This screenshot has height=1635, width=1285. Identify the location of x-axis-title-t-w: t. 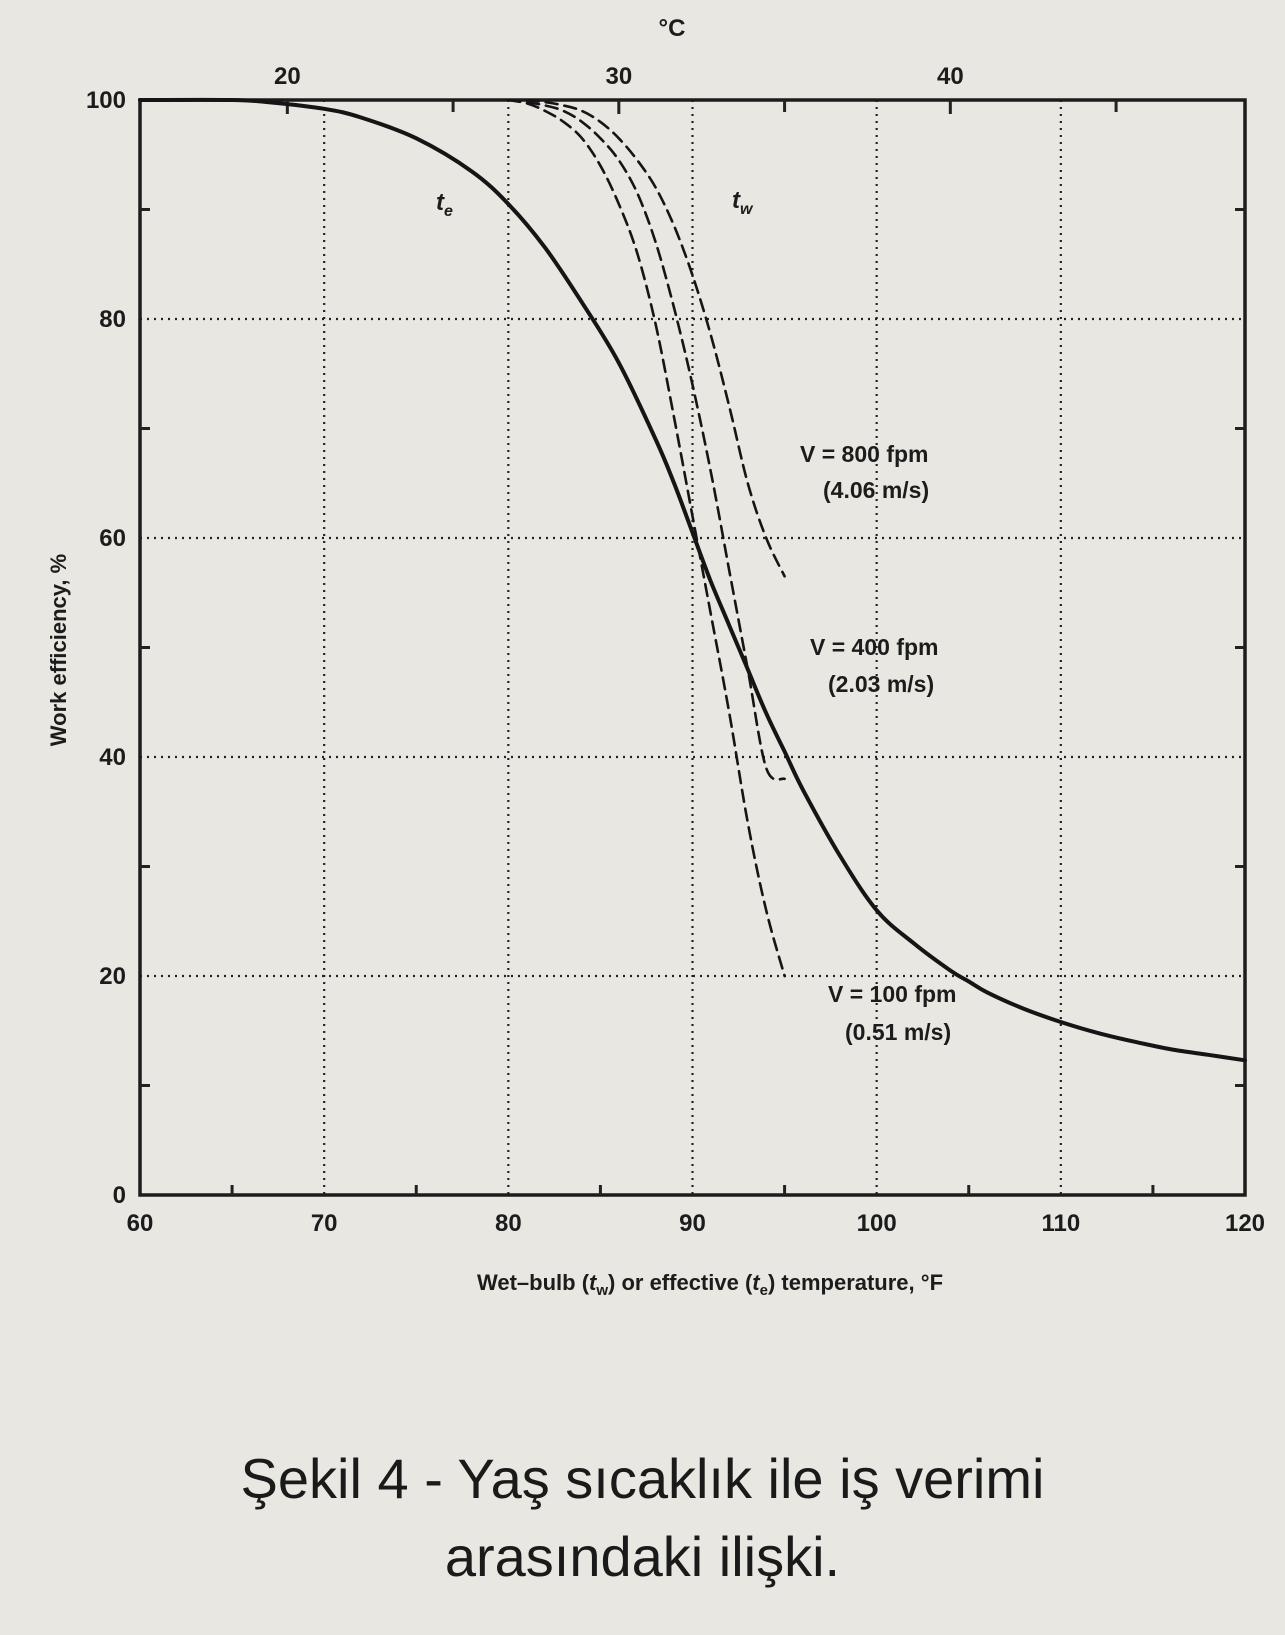
(593, 1282).